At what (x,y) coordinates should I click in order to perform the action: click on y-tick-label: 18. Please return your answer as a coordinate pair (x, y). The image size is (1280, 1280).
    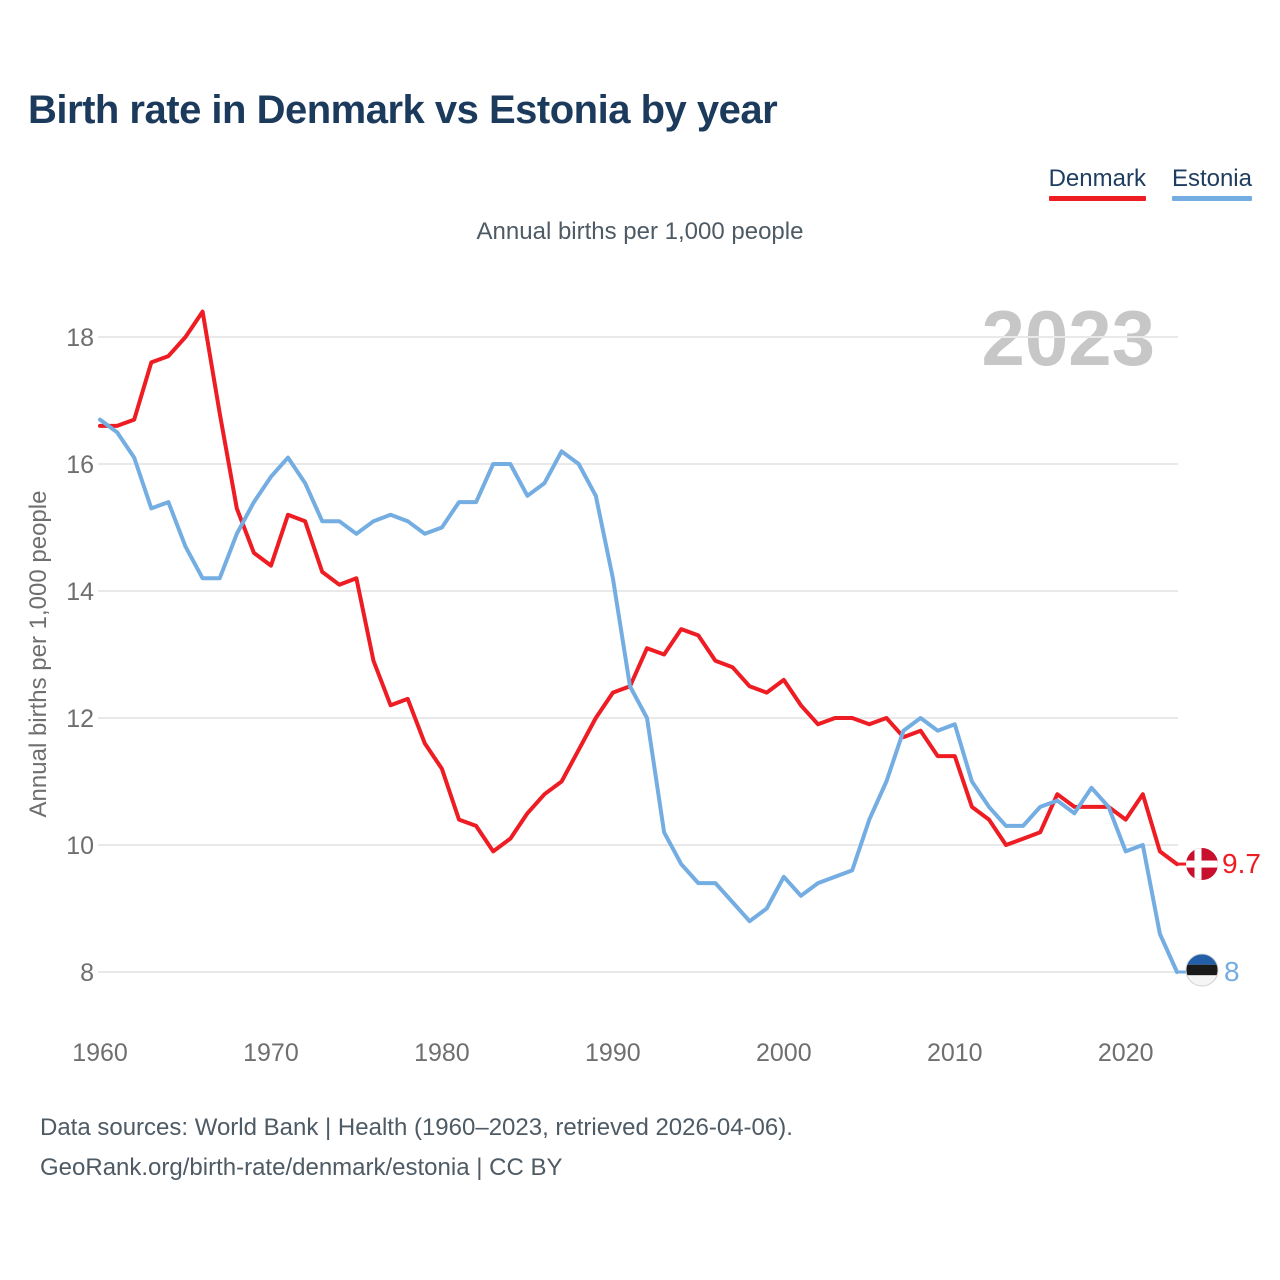
    Looking at the image, I should click on (80, 338).